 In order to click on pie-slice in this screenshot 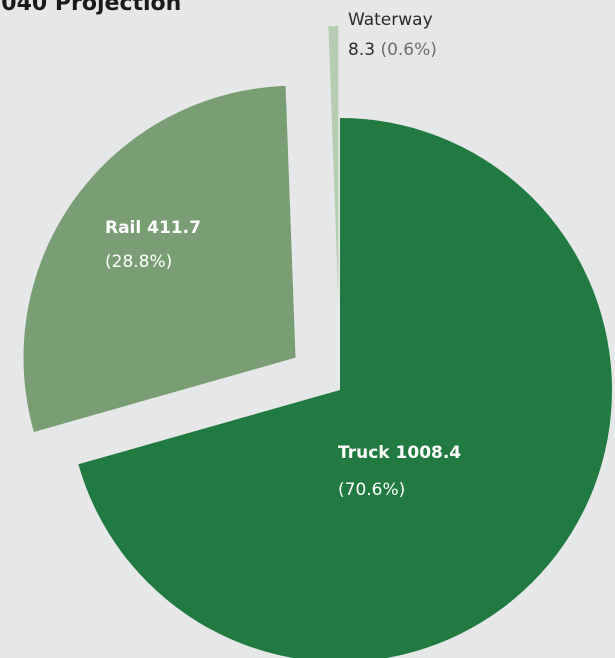, I will do `click(333, 162)`.